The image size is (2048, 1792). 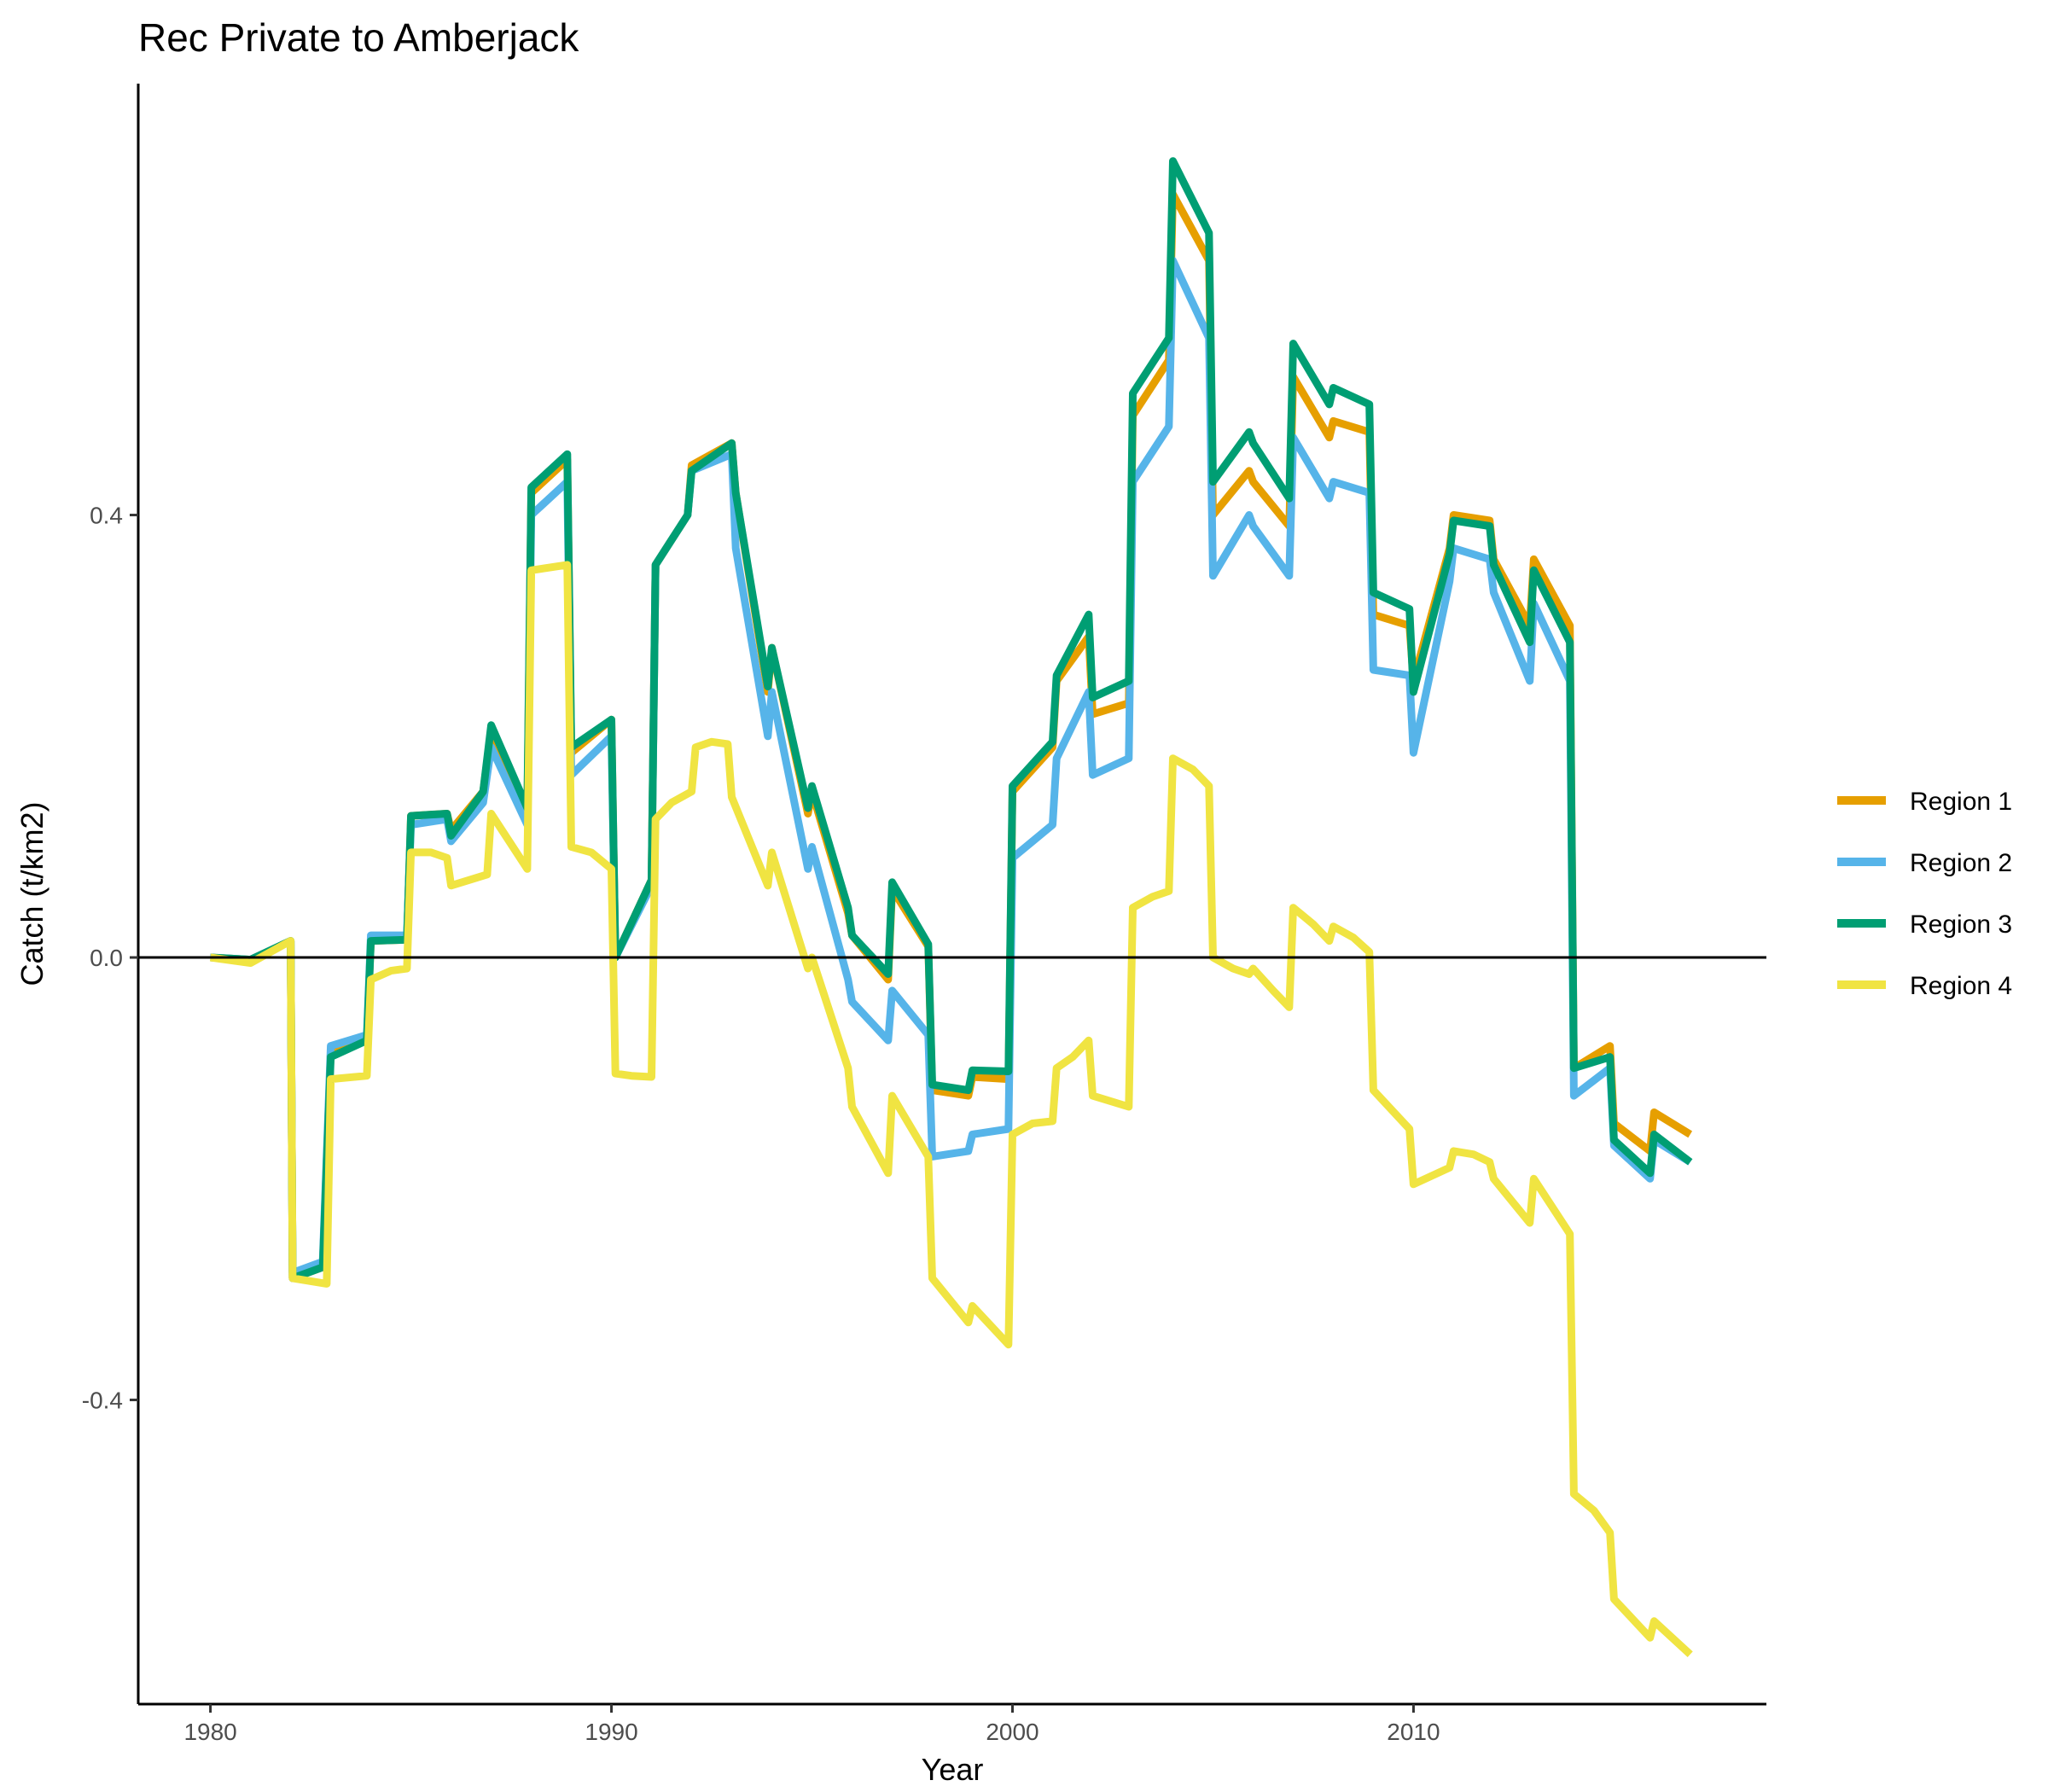 I want to click on y-tick-label-1: 0.0, so click(x=106, y=958).